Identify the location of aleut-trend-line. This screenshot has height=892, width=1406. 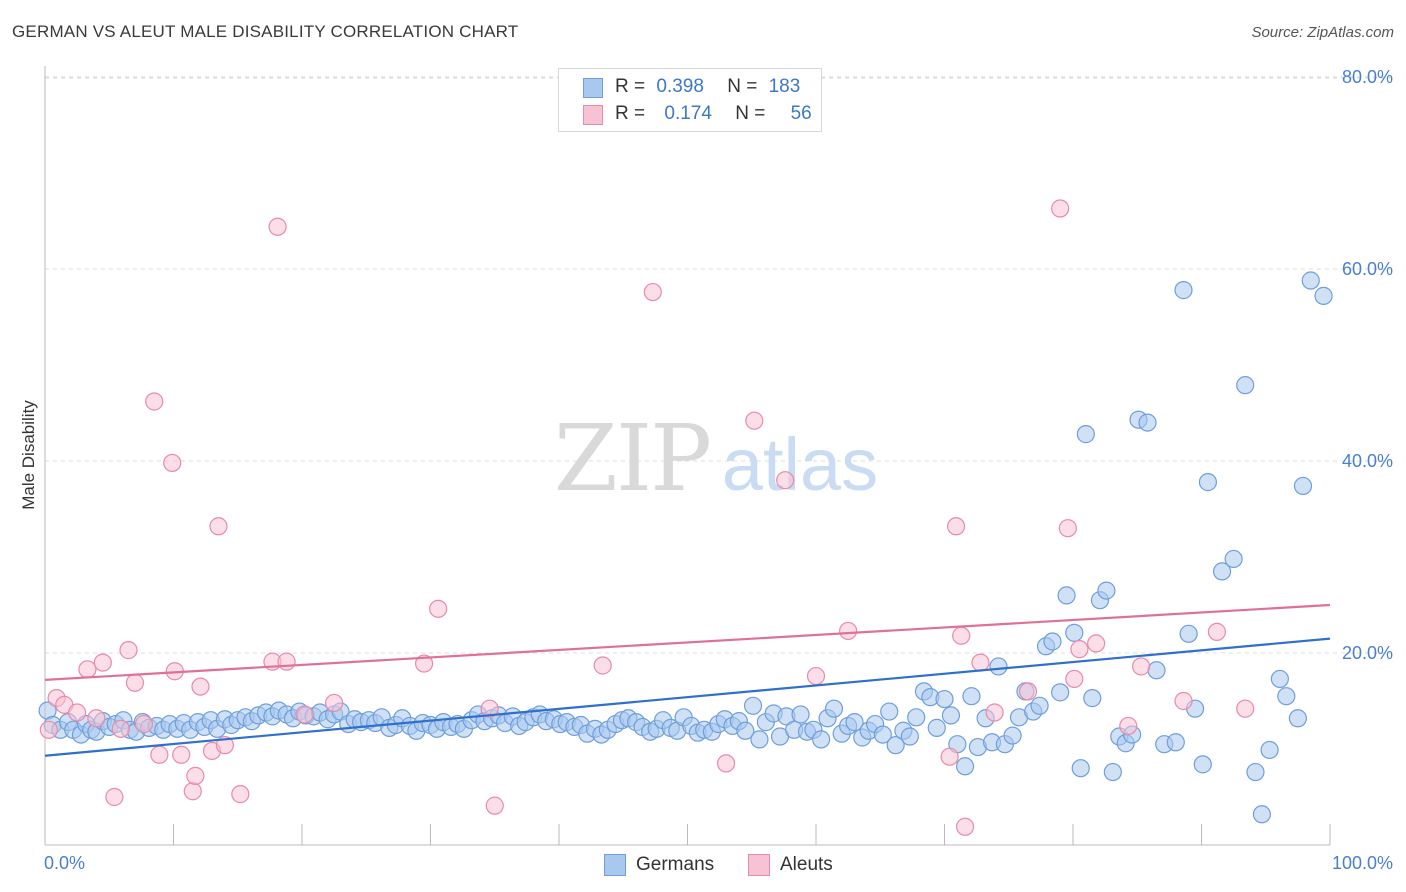
(687, 642).